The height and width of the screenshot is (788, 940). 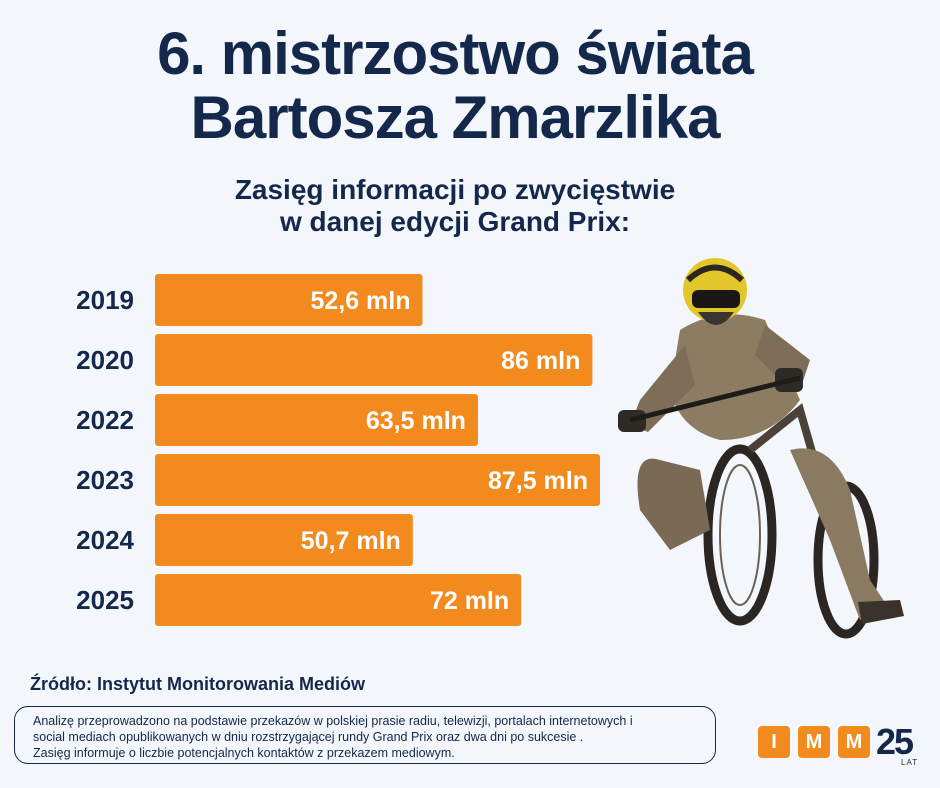 What do you see at coordinates (455, 189) in the screenshot?
I see `subtitle-line-1: Zasięg informacji po zwycięstwie` at bounding box center [455, 189].